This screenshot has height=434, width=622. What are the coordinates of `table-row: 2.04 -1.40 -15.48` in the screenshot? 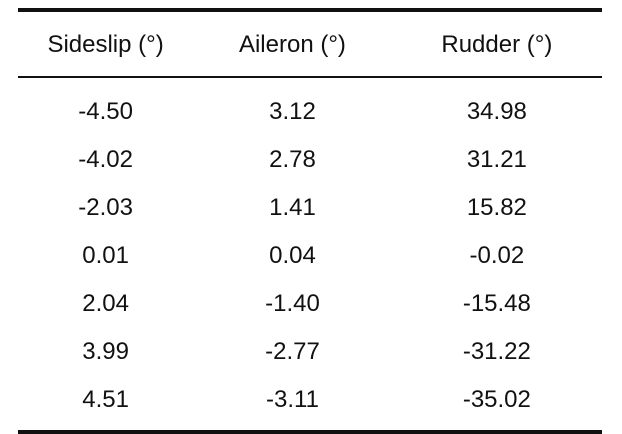 It's located at (310, 304).